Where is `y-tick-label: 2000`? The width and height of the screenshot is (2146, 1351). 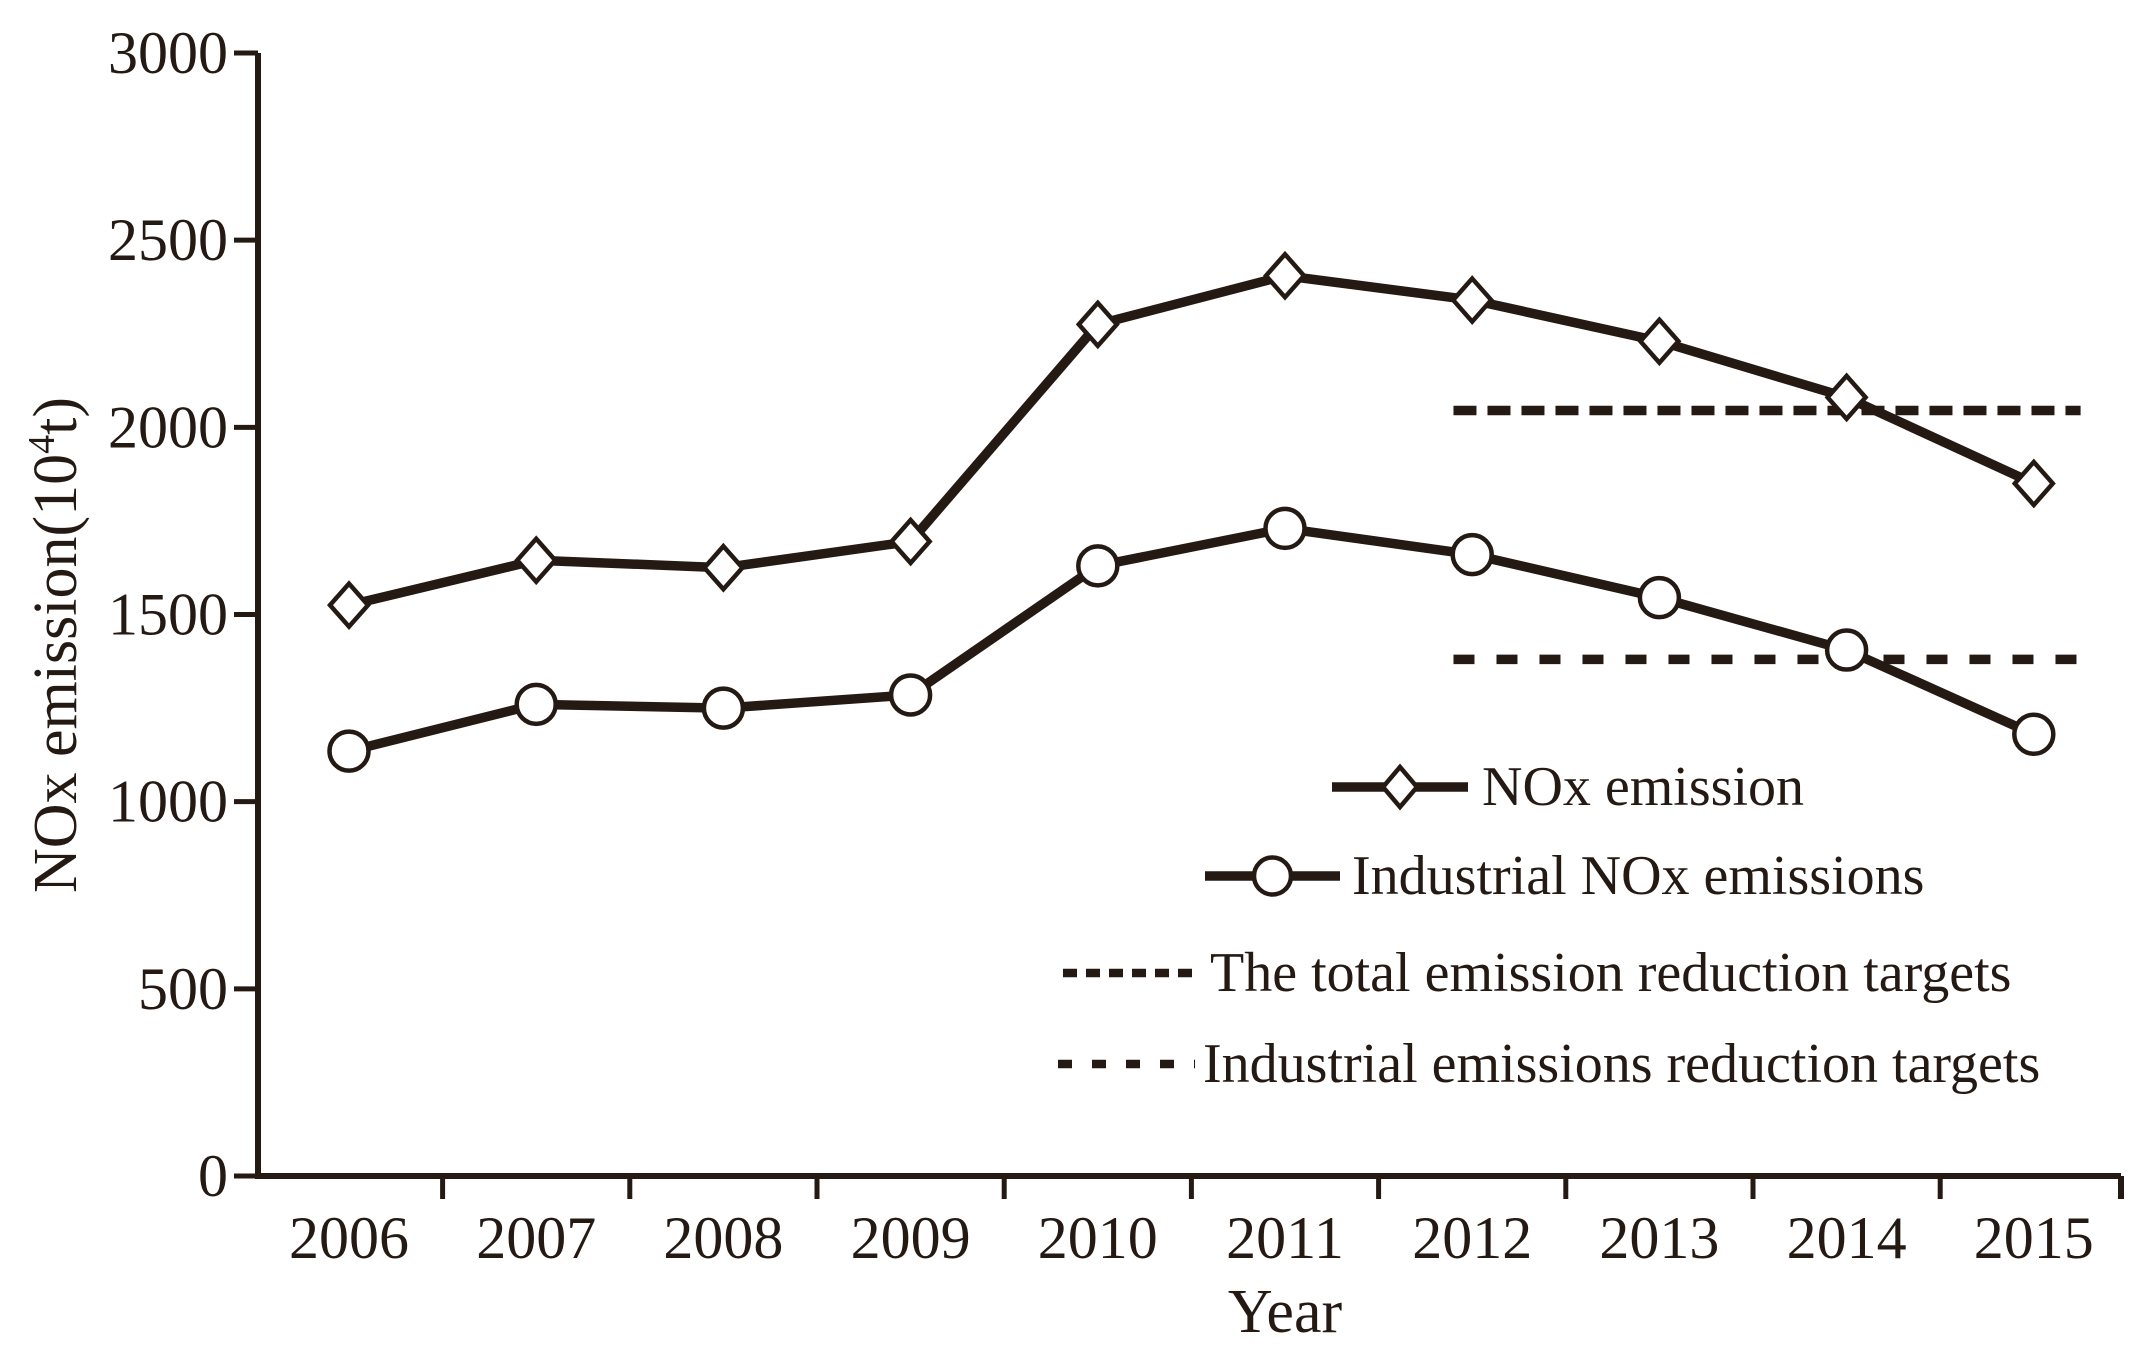
y-tick-label: 2000 is located at coordinates (168, 427).